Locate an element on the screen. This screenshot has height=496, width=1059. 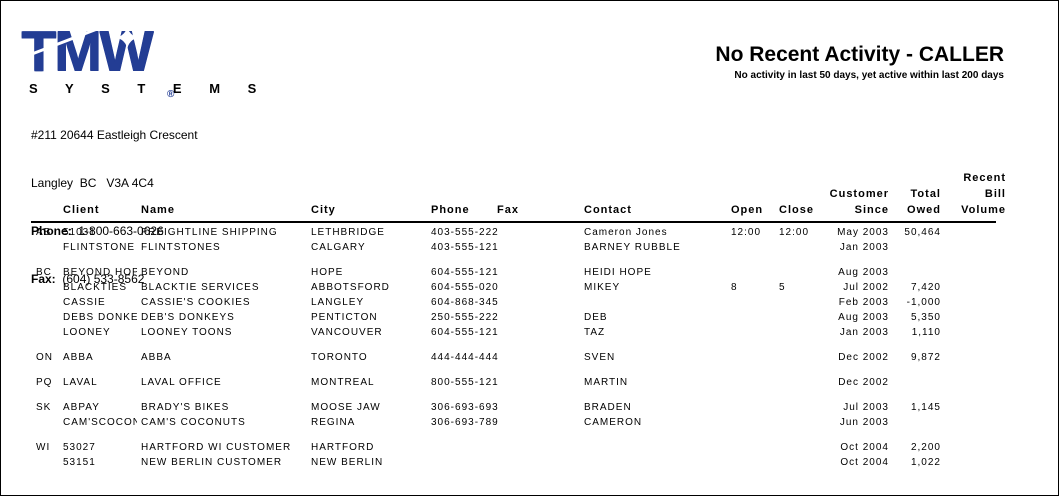
header-contact: Contact is located at coordinates (608, 210).